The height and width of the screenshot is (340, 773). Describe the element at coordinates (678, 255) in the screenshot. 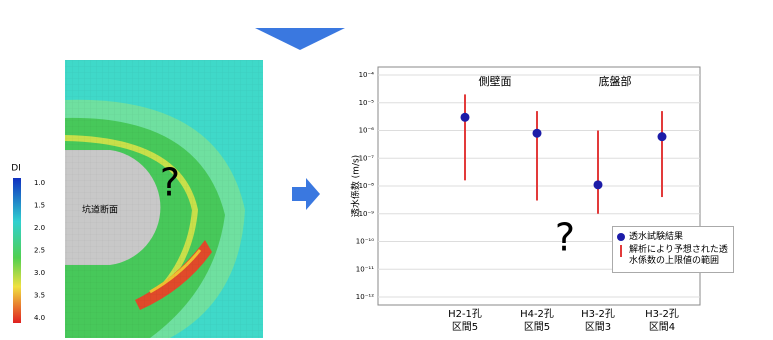

I see `legend-label: 解析により予想された透水係数の上限値の範囲` at that location.